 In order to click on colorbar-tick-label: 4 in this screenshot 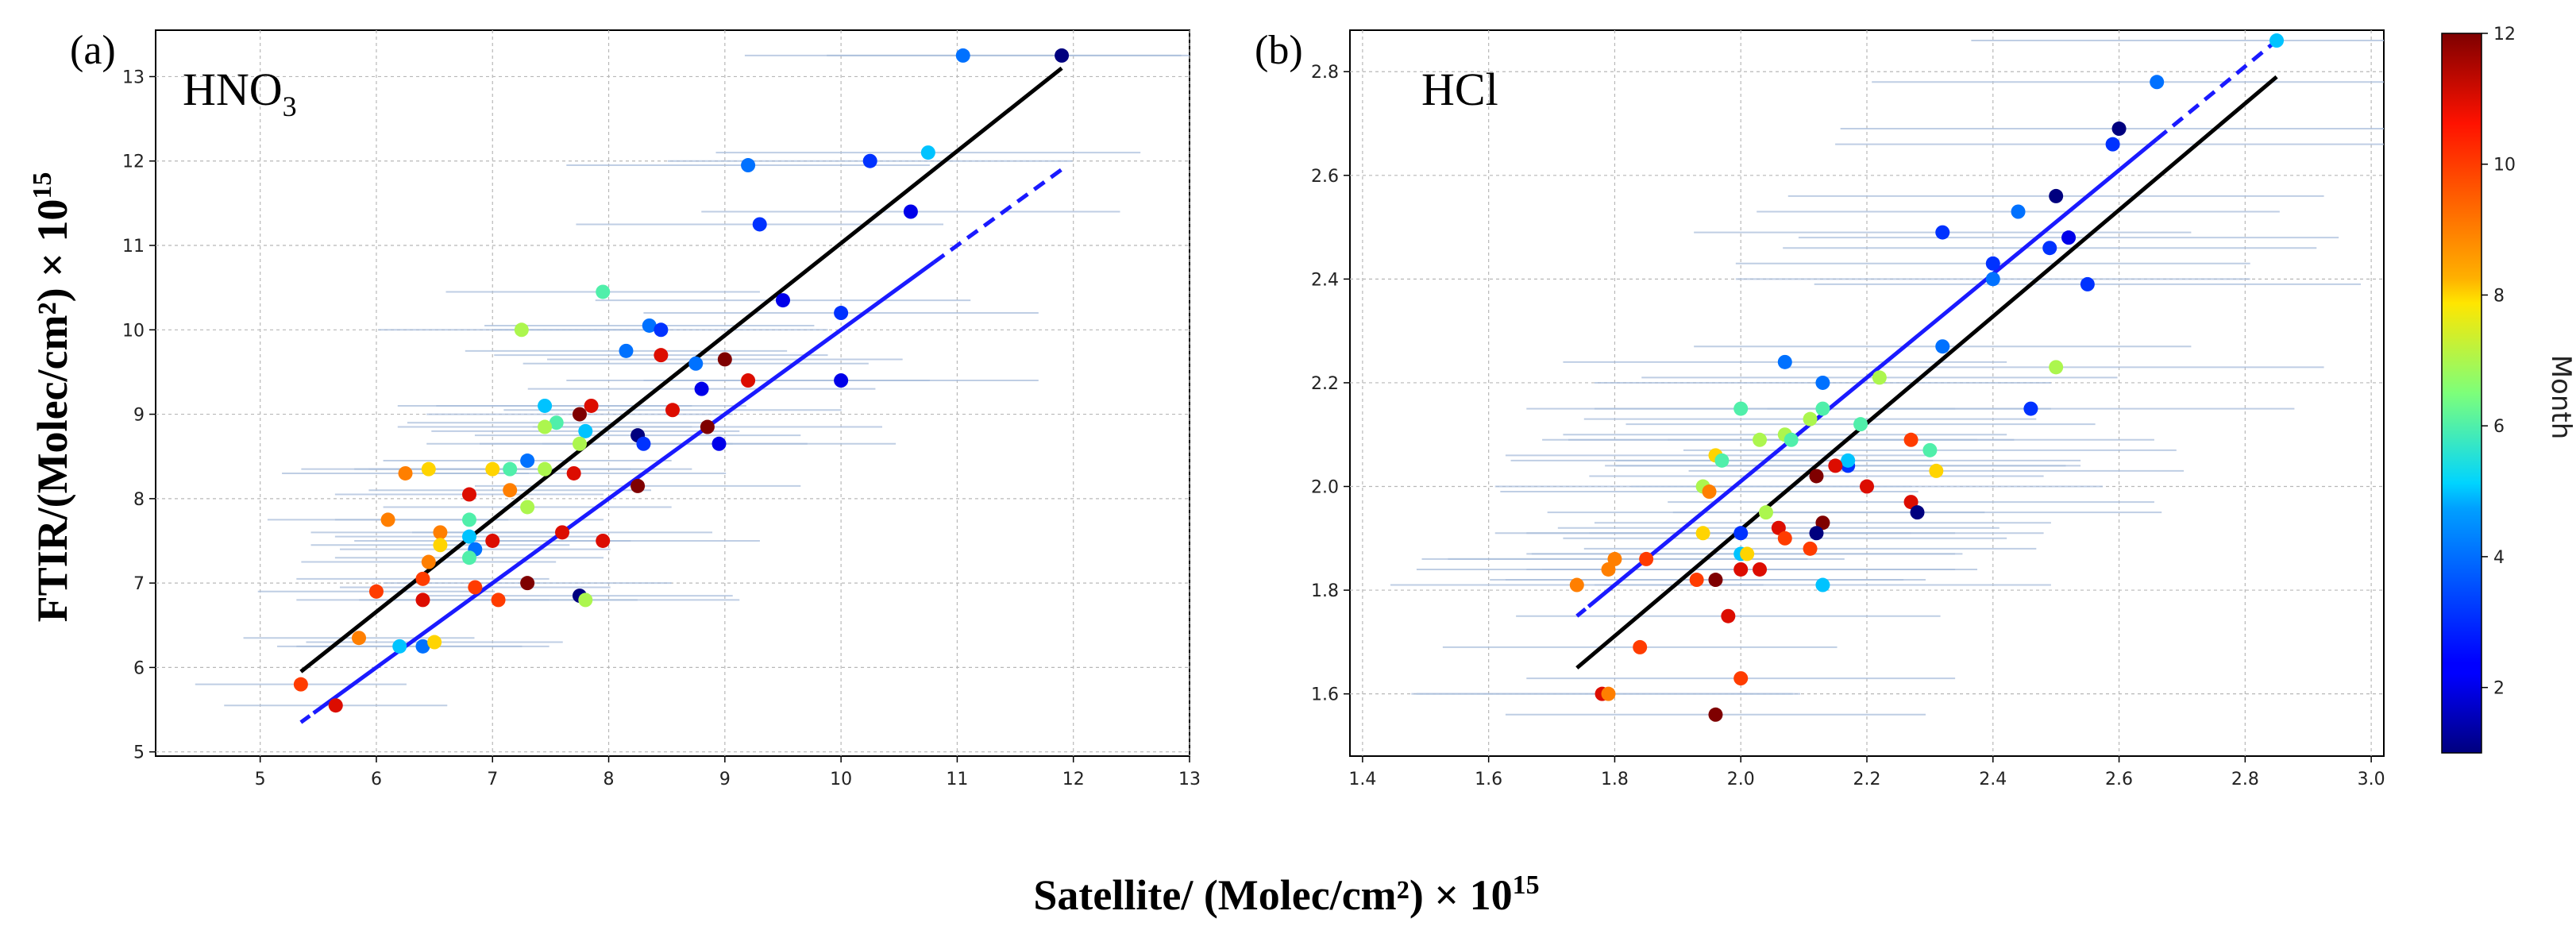, I will do `click(2499, 558)`.